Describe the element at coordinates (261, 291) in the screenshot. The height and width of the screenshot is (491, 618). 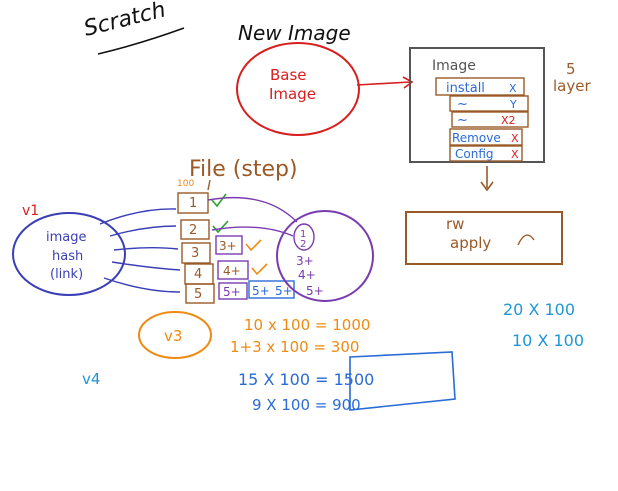
I see `step-addon-5b: 5+` at that location.